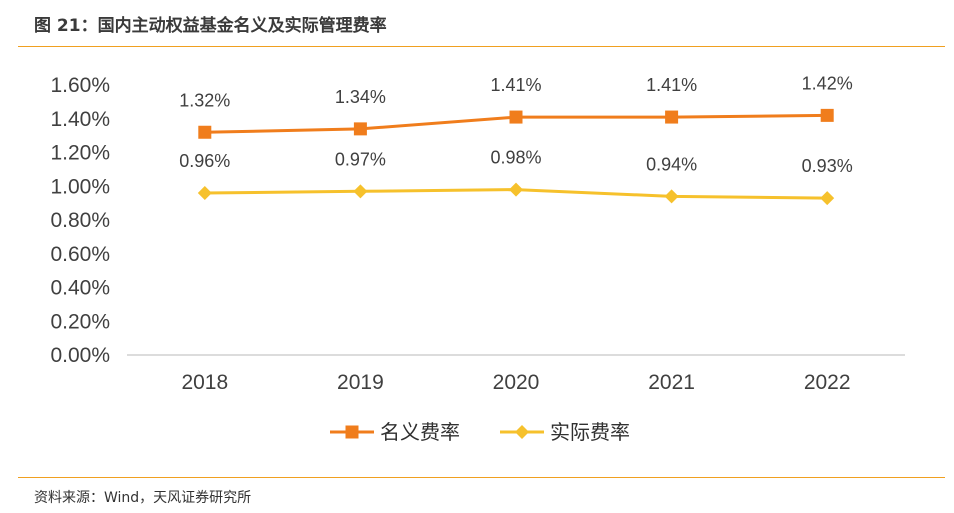  Describe the element at coordinates (80, 119) in the screenshot. I see `y-tick-label: 1.40%` at that location.